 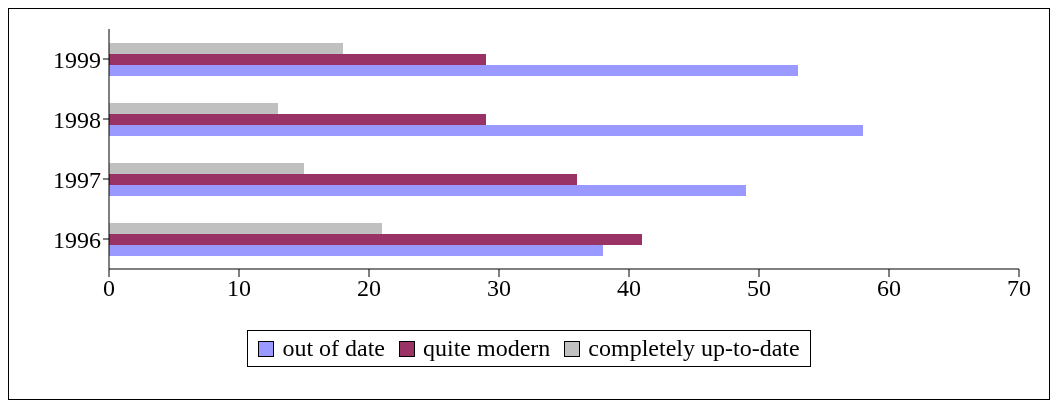 I want to click on x-tick-label: 20, so click(x=369, y=288).